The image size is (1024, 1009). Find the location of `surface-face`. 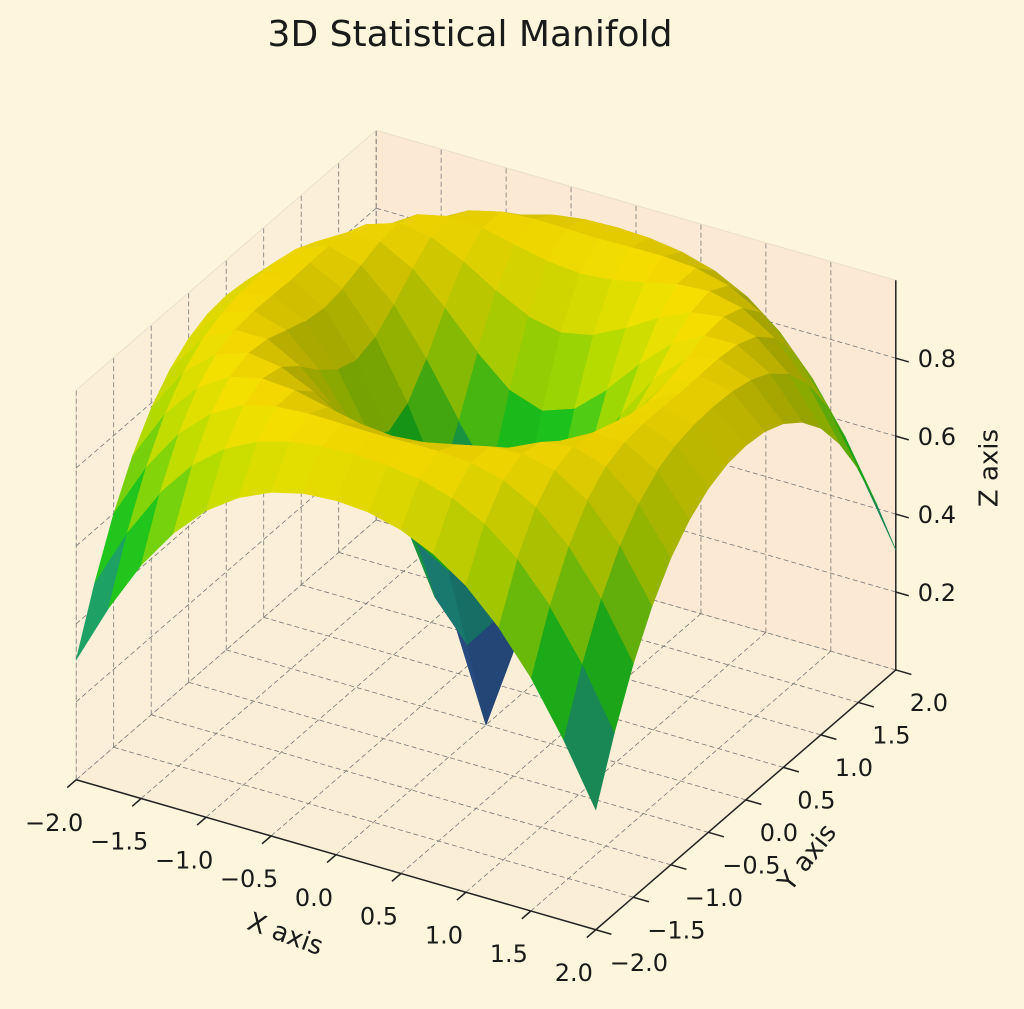

surface-face is located at coordinates (491, 575).